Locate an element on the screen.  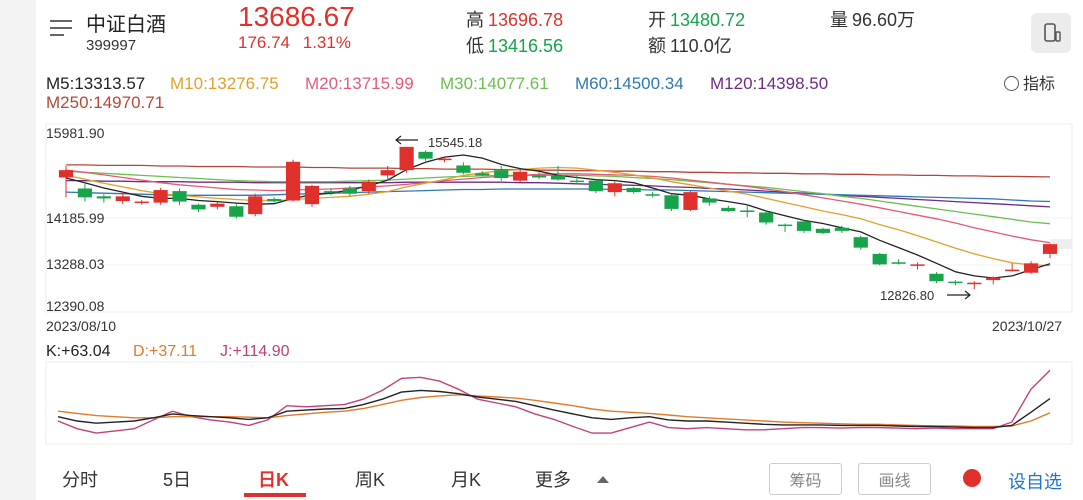
amount-value: 110.0亿 is located at coordinates (701, 46).